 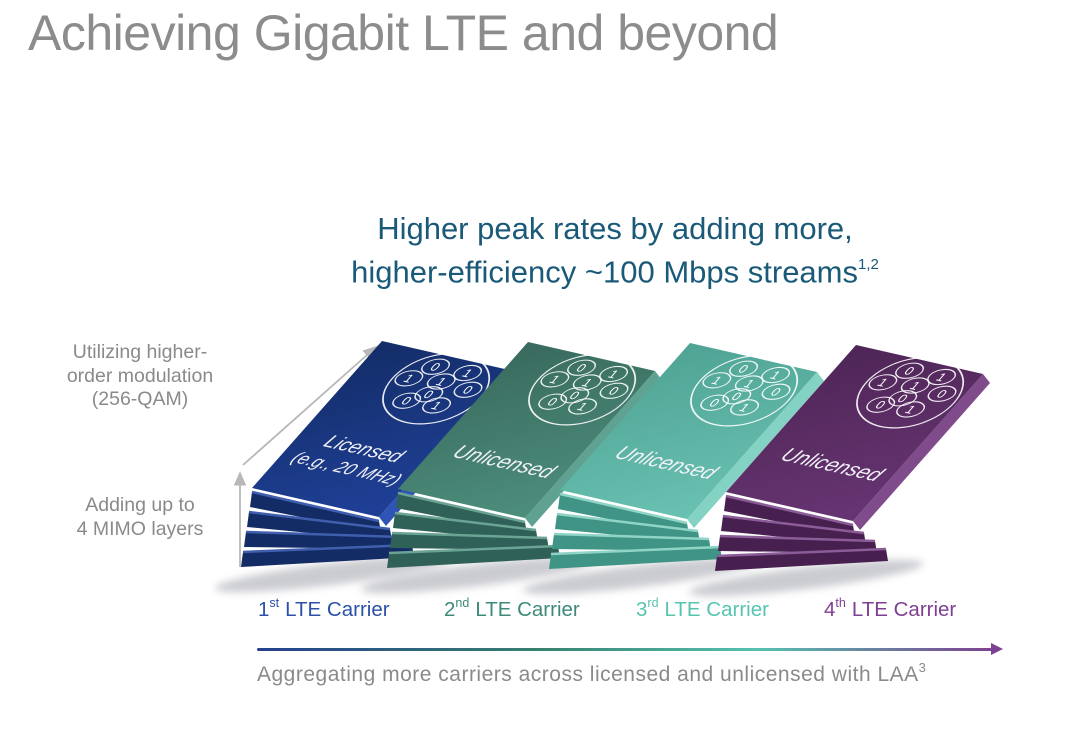 What do you see at coordinates (615, 272) in the screenshot?
I see `subtitle-line2: higher-efficiency ~100 Mbps streams1,2` at bounding box center [615, 272].